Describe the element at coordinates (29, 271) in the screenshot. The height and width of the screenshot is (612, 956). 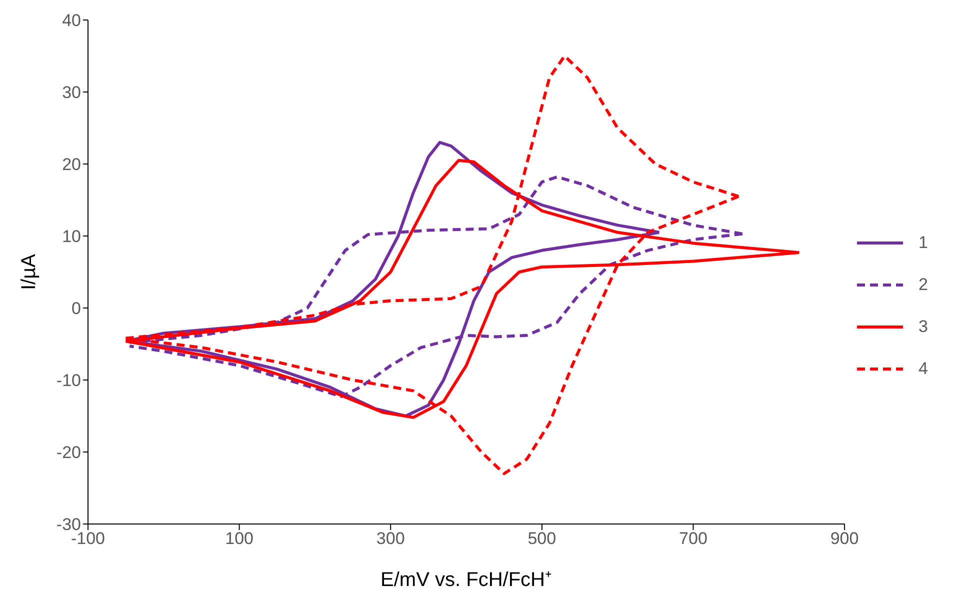
I see `y-axis-title: I/µA` at that location.